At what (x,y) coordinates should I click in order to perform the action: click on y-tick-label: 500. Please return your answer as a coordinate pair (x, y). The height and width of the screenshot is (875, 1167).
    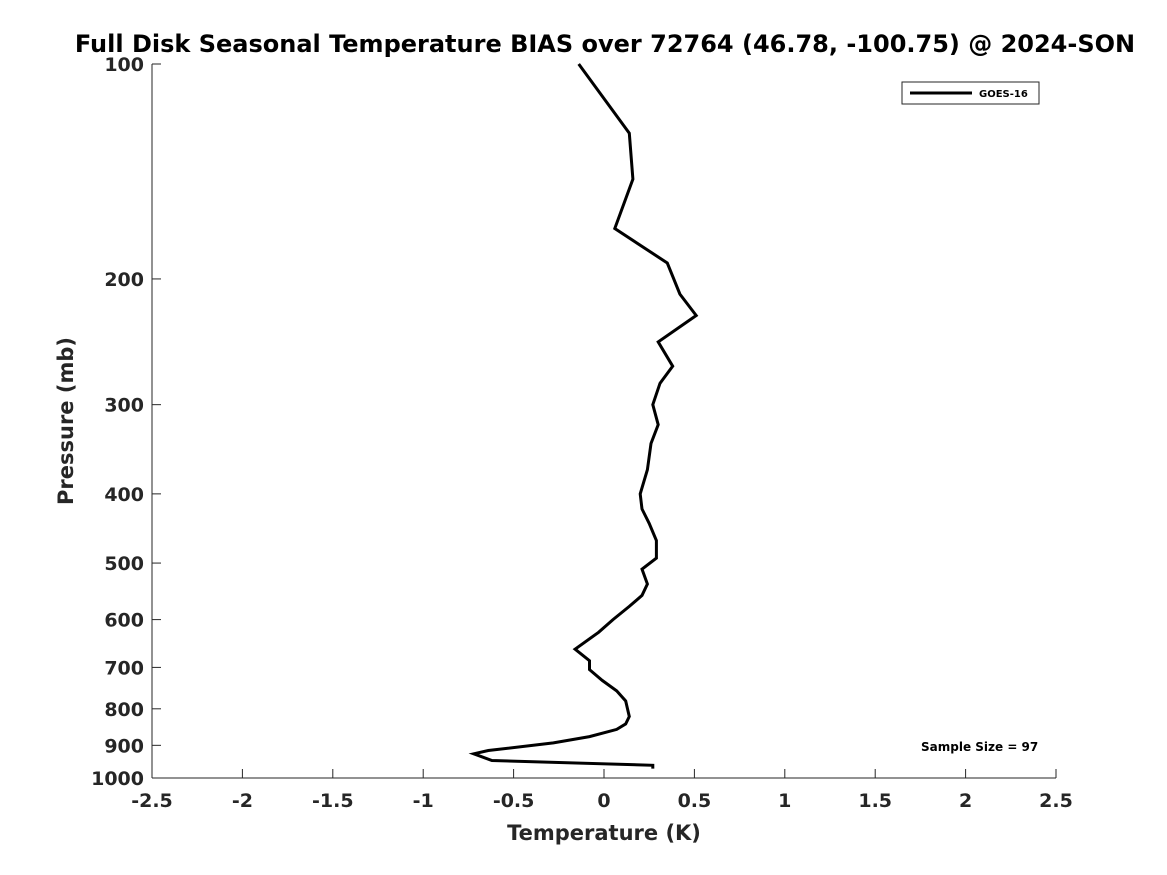
    Looking at the image, I should click on (124, 564).